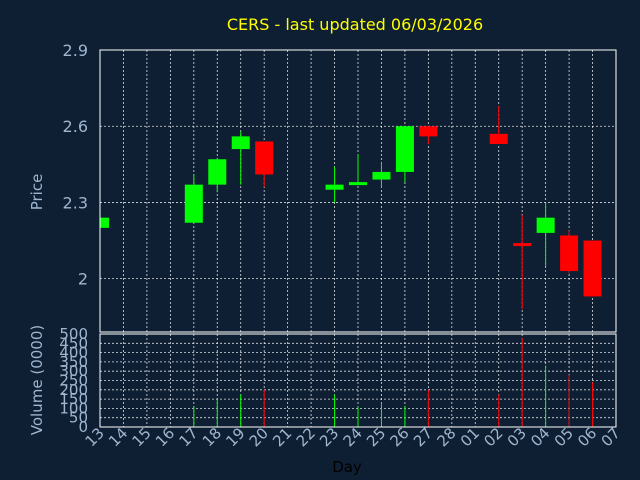 The image size is (640, 480). I want to click on volume-tick-label: 400, so click(73, 353).